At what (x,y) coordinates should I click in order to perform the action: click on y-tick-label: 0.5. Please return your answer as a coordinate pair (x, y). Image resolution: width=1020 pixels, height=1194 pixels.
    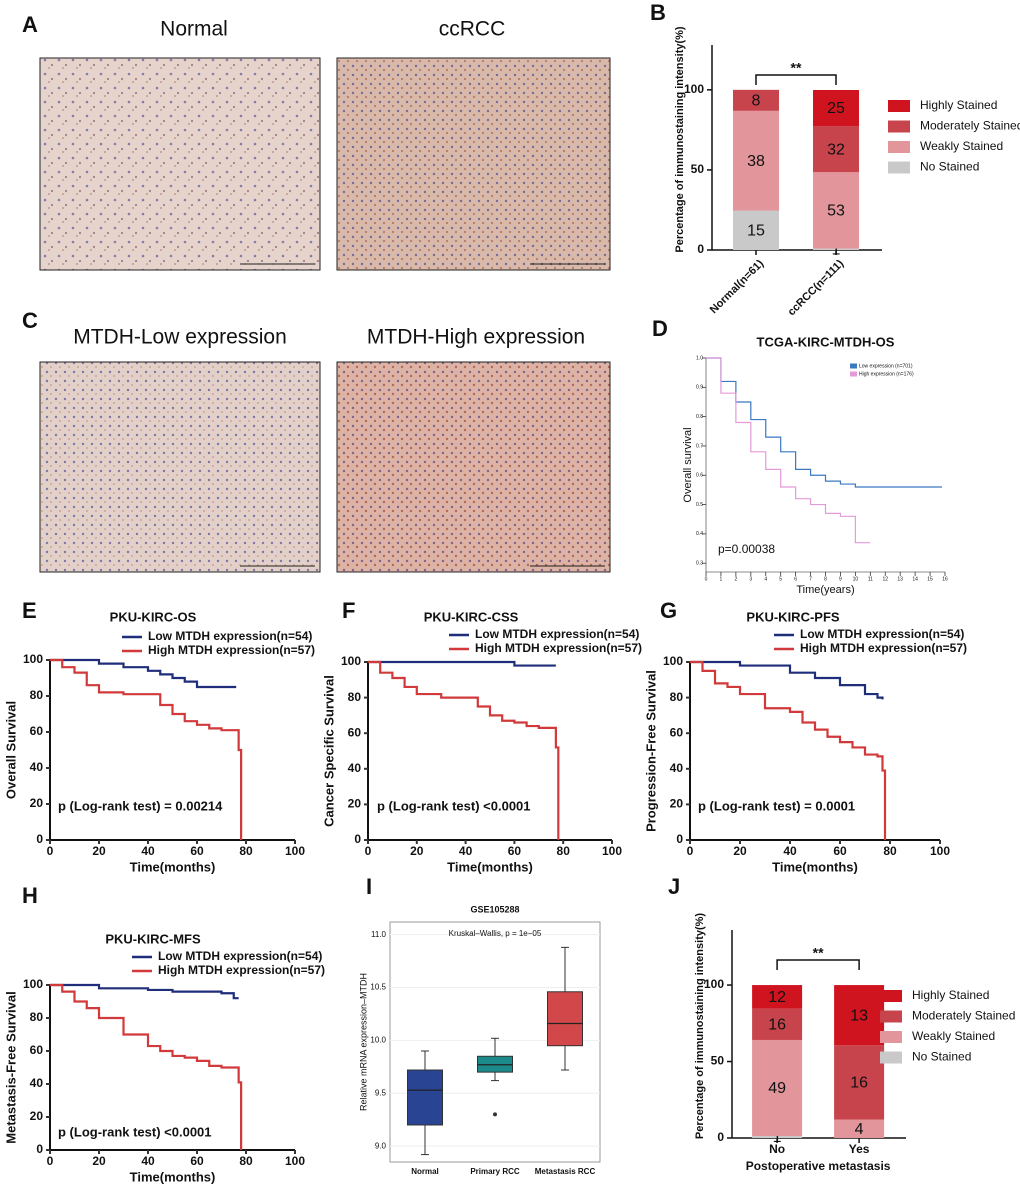
    Looking at the image, I should click on (699, 505).